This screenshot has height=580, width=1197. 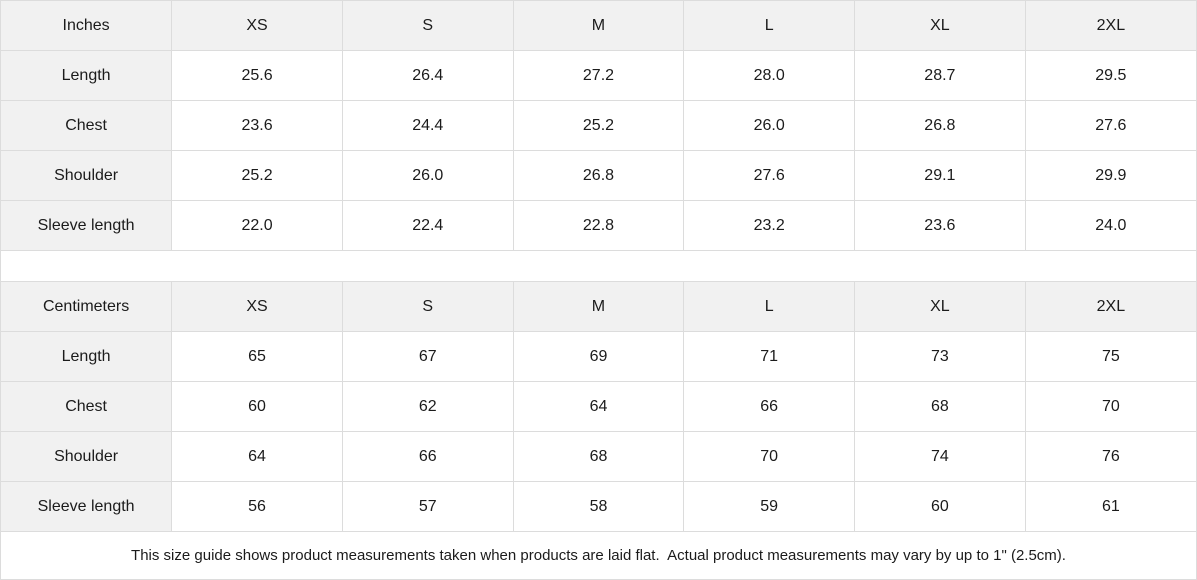 I want to click on measurement-value-cell: 69, so click(x=598, y=356).